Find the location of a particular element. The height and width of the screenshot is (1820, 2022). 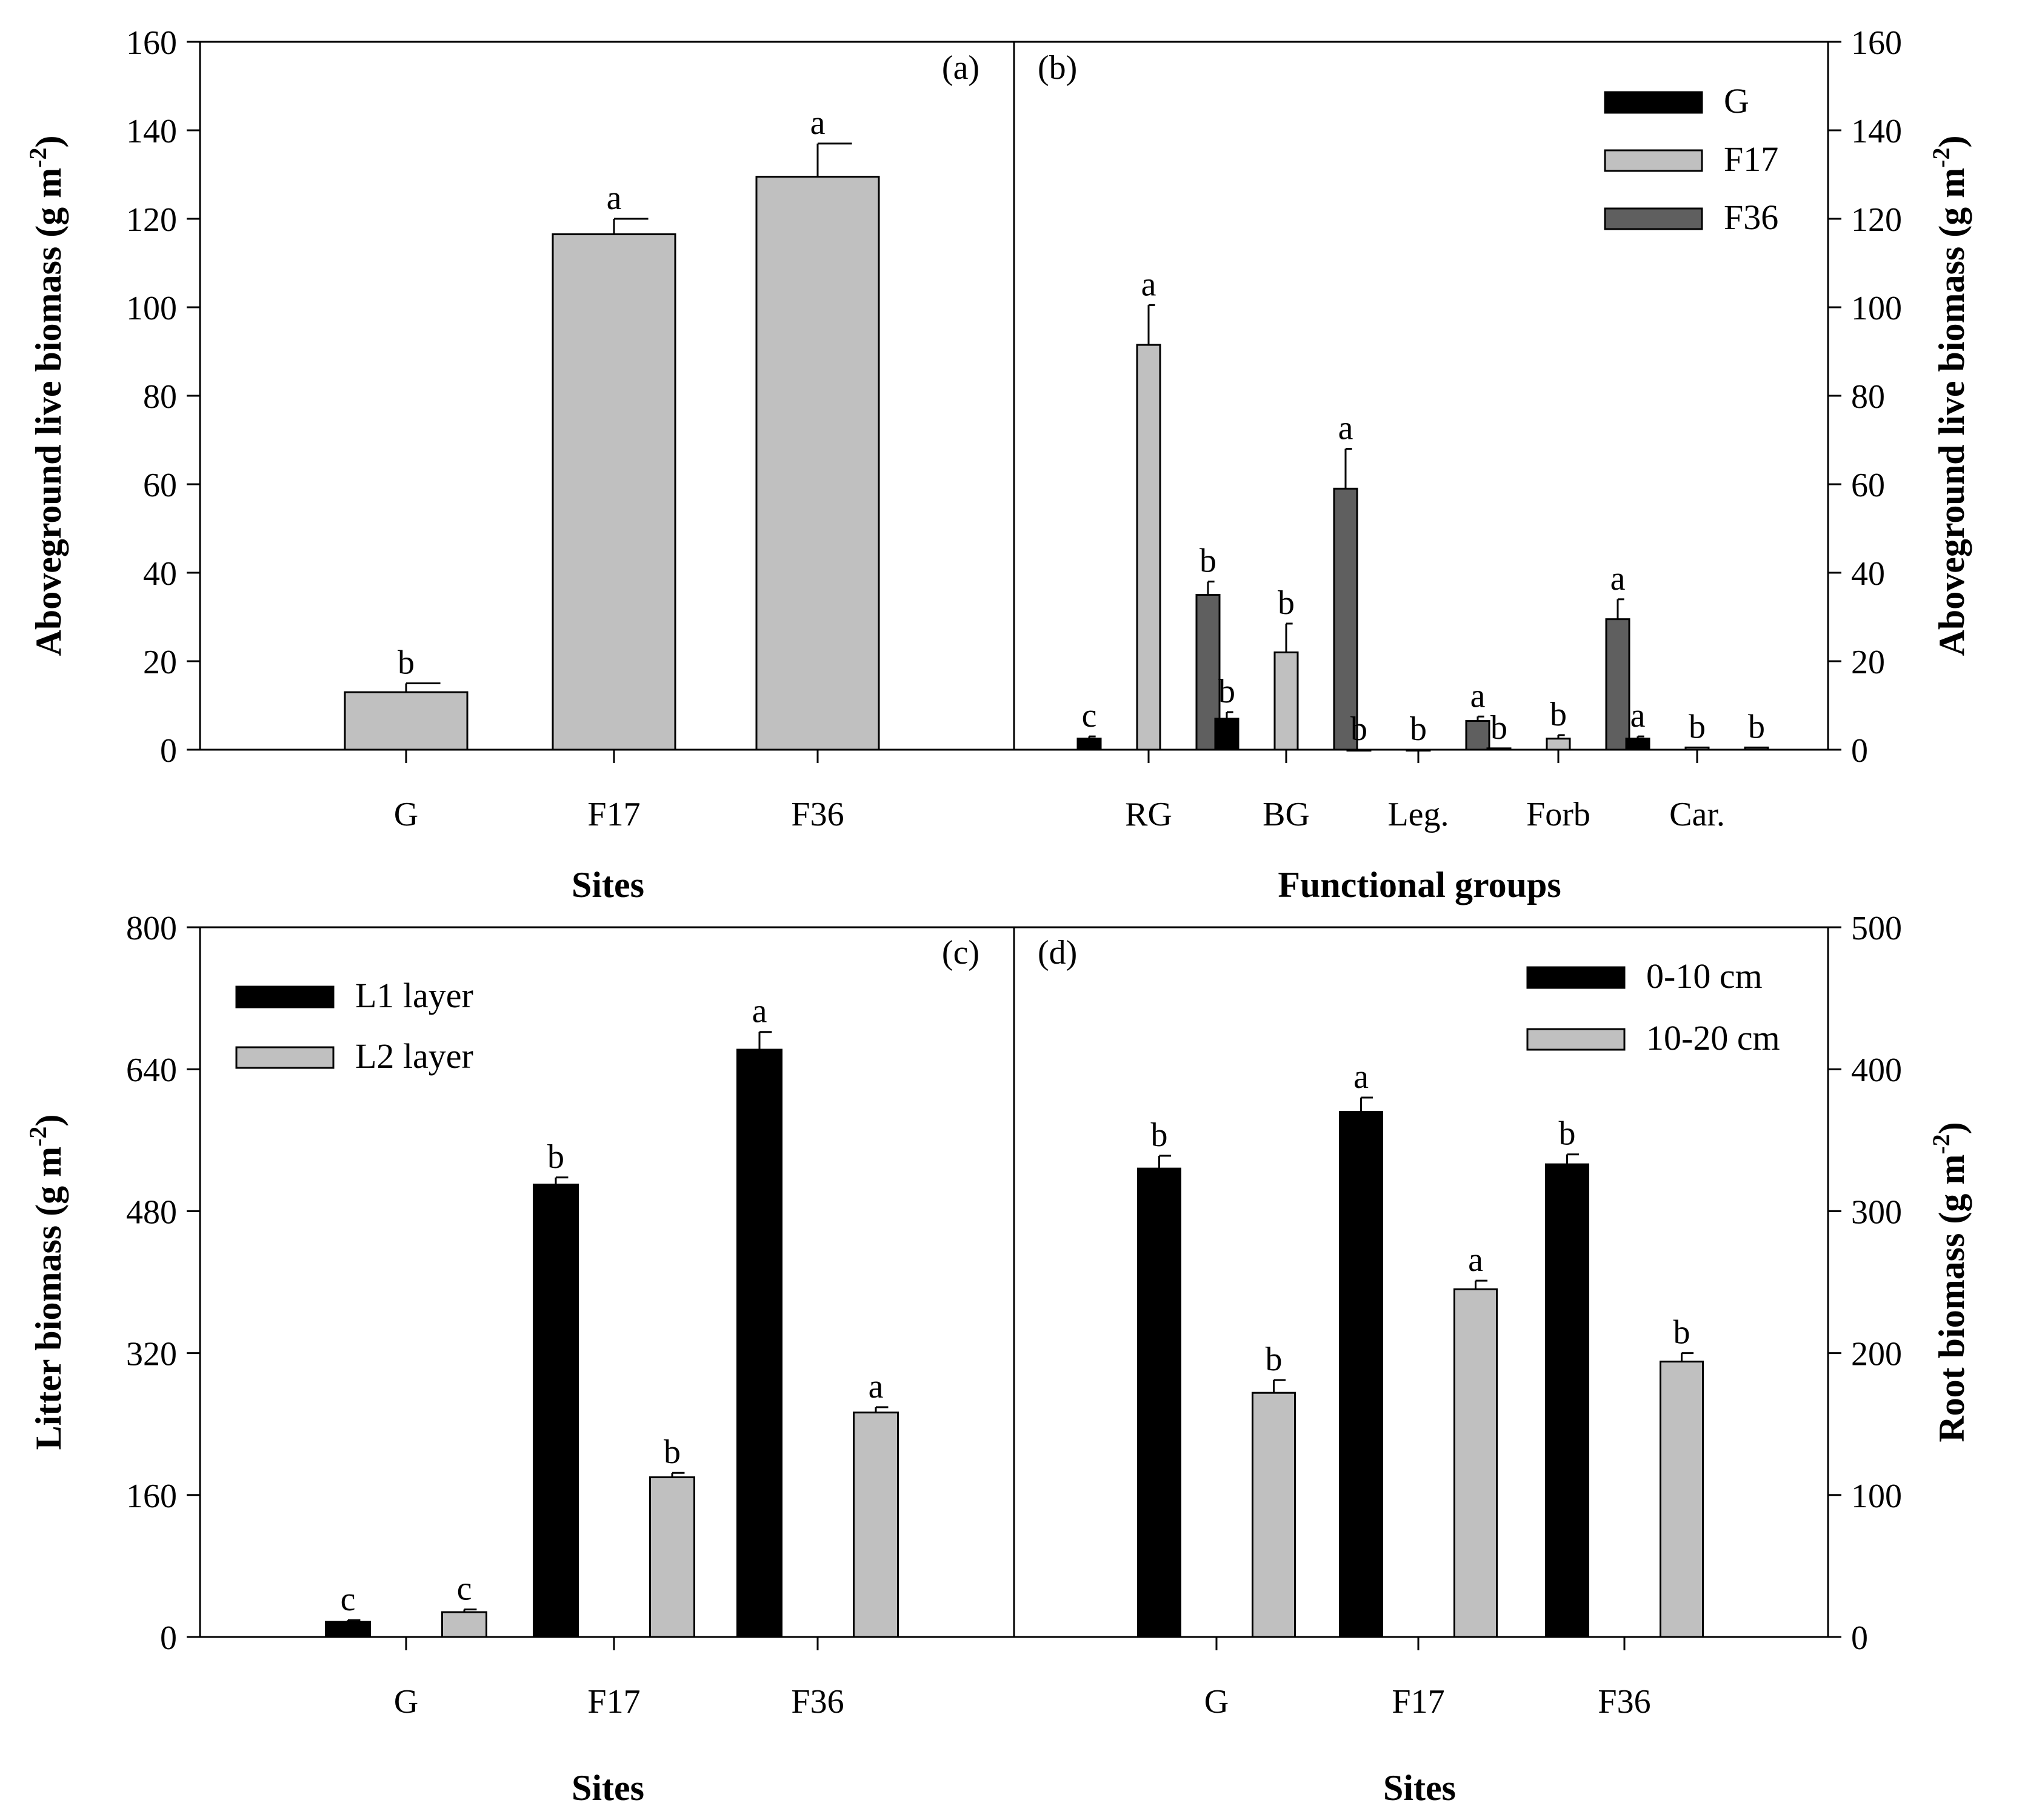

y-tick-label: 480 is located at coordinates (151, 1212).